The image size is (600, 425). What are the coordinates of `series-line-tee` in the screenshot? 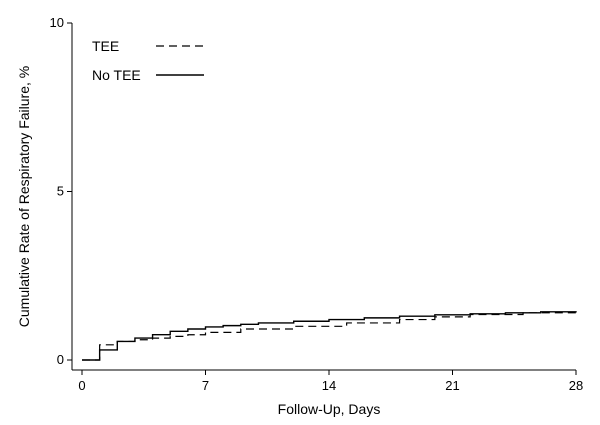 It's located at (329, 336).